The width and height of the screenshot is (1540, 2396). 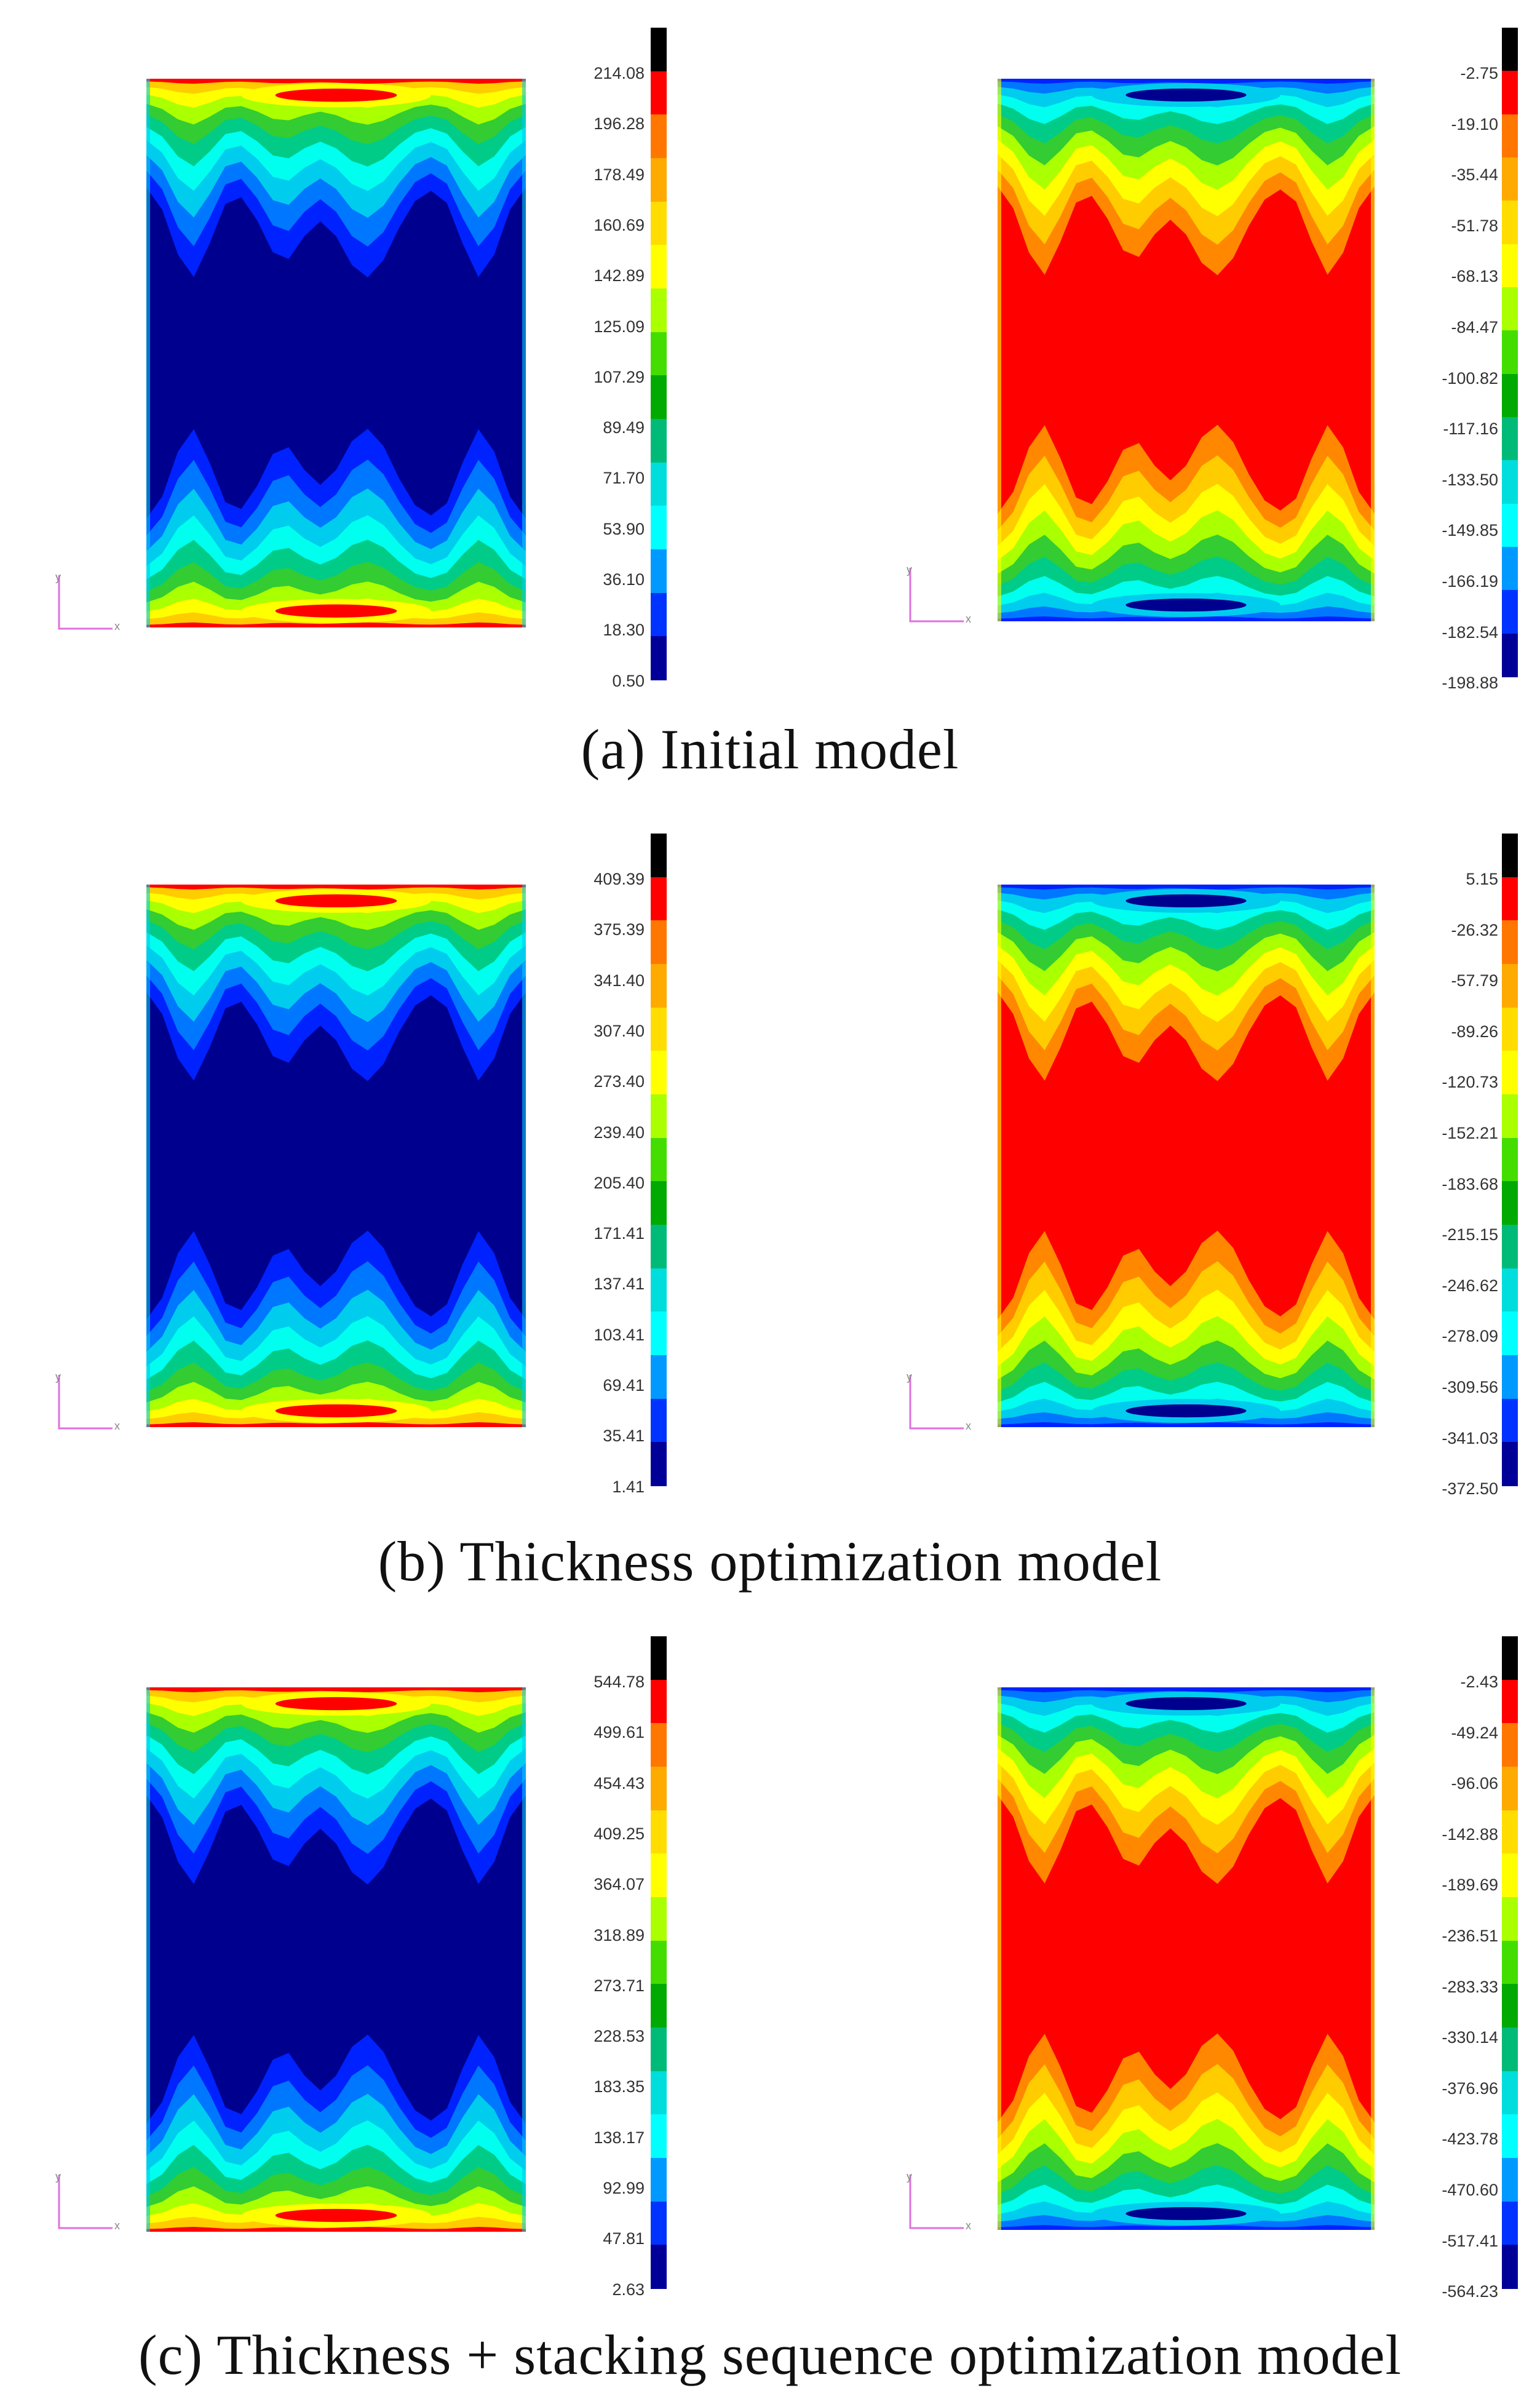 What do you see at coordinates (1470, 2291) in the screenshot?
I see `scale-label: -564.23` at bounding box center [1470, 2291].